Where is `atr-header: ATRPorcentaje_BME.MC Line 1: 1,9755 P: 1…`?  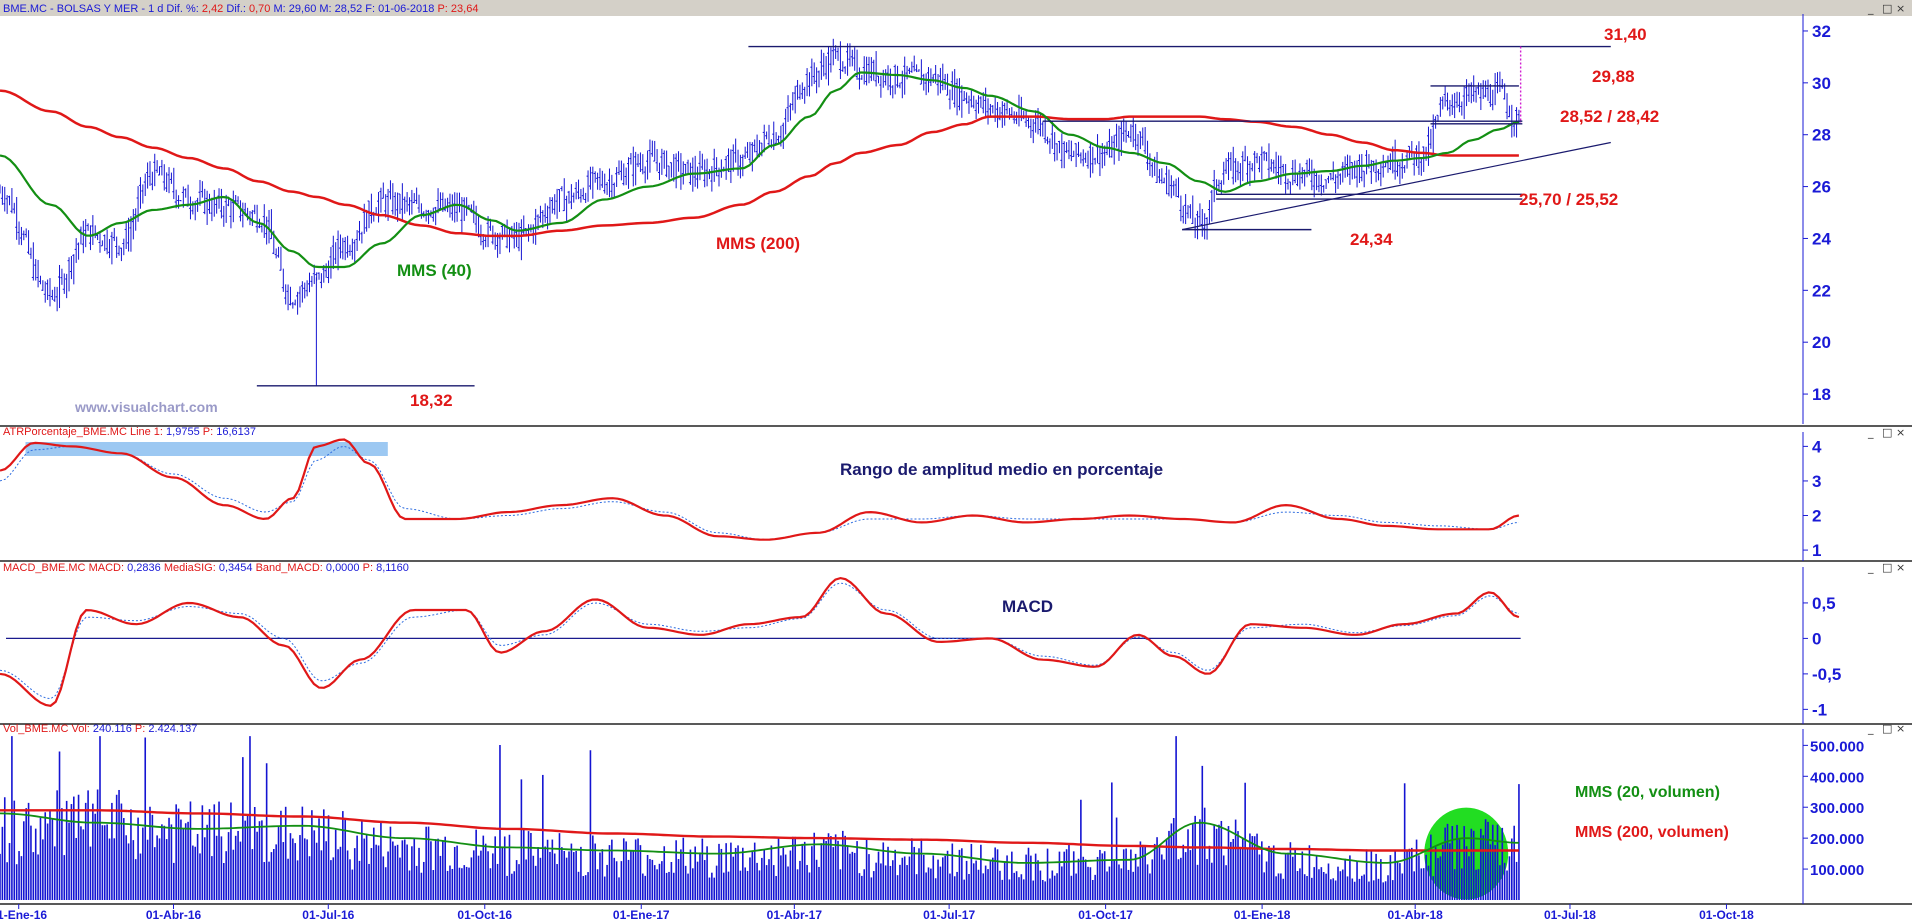 atr-header: ATRPorcentaje_BME.MC Line 1: 1,9755 P: 1… is located at coordinates (129, 432).